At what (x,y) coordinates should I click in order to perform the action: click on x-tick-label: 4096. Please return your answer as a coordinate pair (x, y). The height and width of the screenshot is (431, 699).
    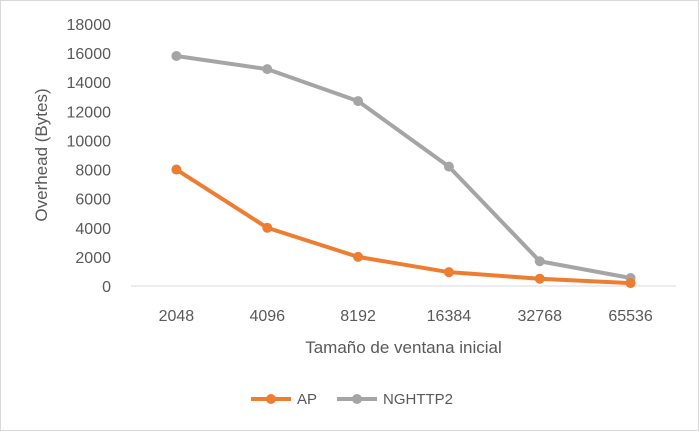
    Looking at the image, I should click on (267, 316).